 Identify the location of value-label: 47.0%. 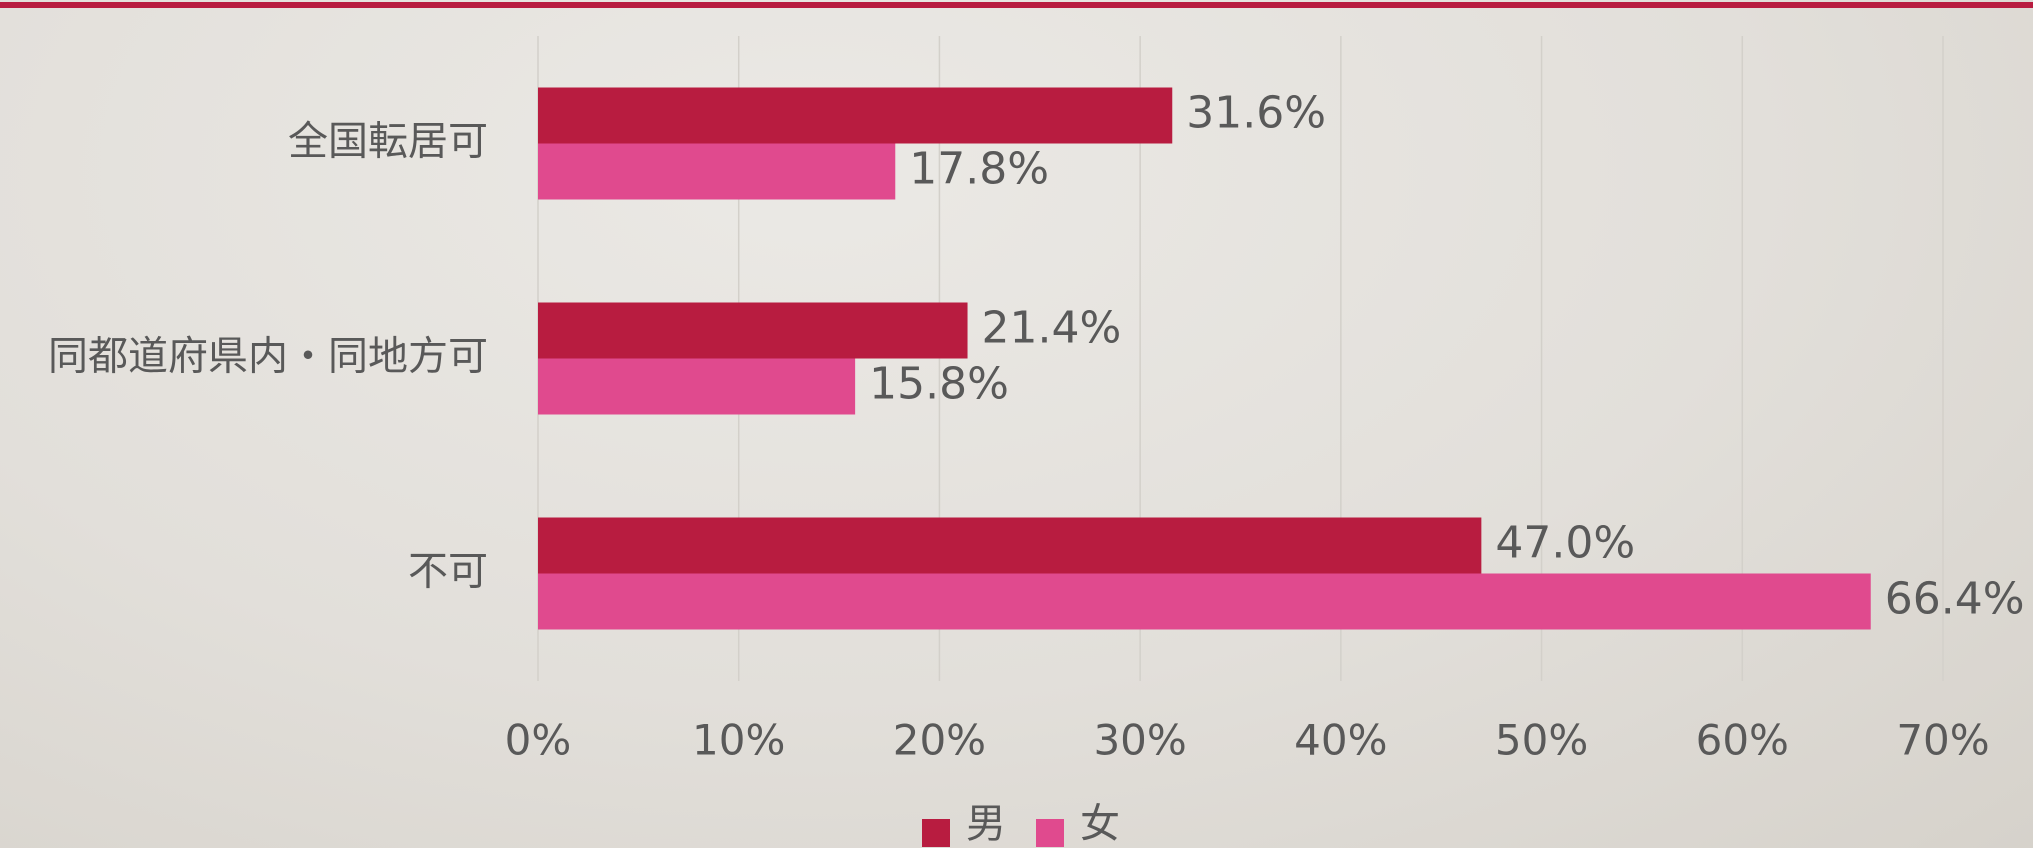
(1565, 543).